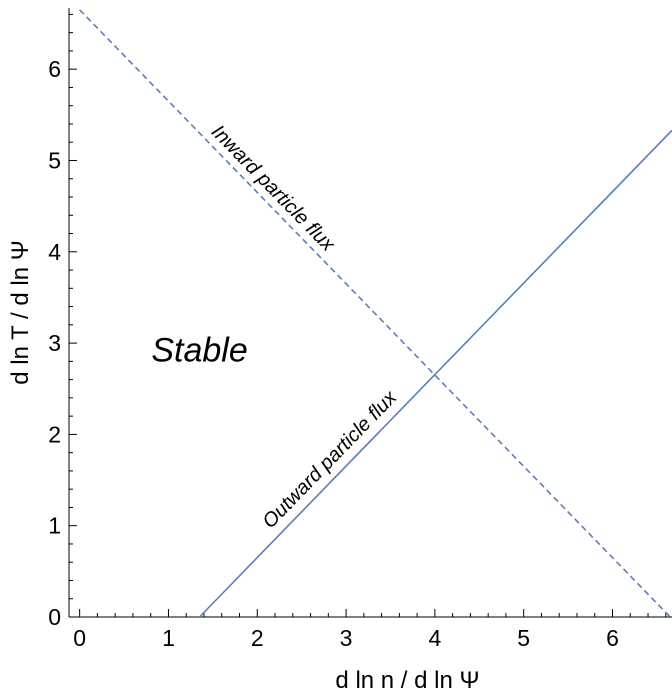  Describe the element at coordinates (54, 160) in the screenshot. I see `y-tick-label: 5` at that location.